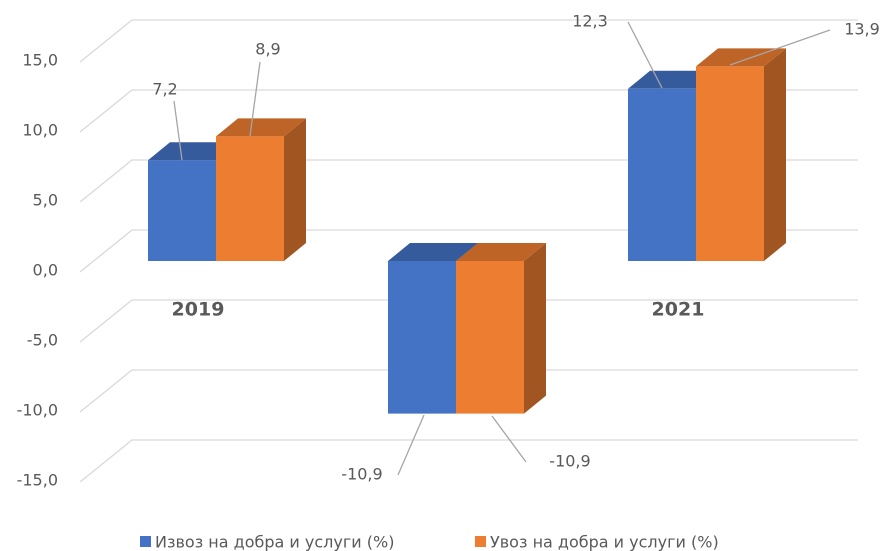 The image size is (890, 551). Describe the element at coordinates (590, 21) in the screenshot. I see `data-label: 12,3` at that location.